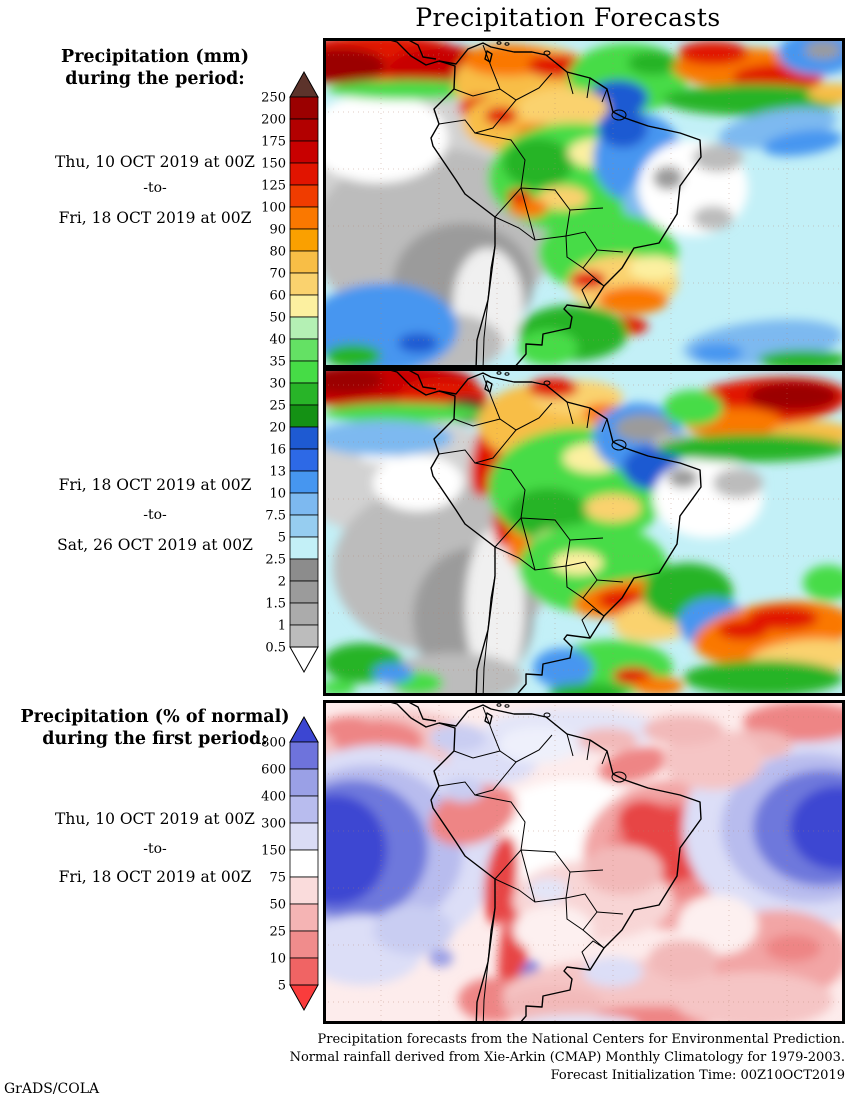 This screenshot has width=850, height=1100. What do you see at coordinates (273, 770) in the screenshot?
I see `svg-text: 600` at bounding box center [273, 770].